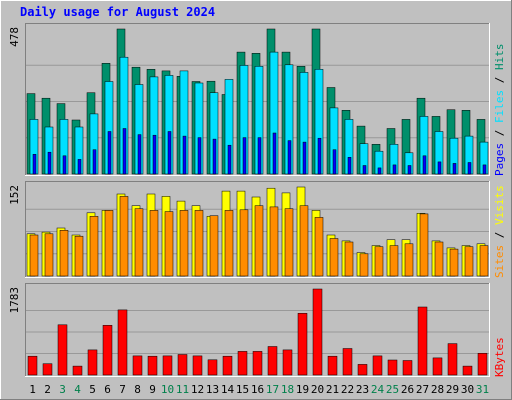 This screenshot has height=400, width=512. Describe the element at coordinates (392, 389) in the screenshot. I see `x-tick-label-day-25: 25` at that location.